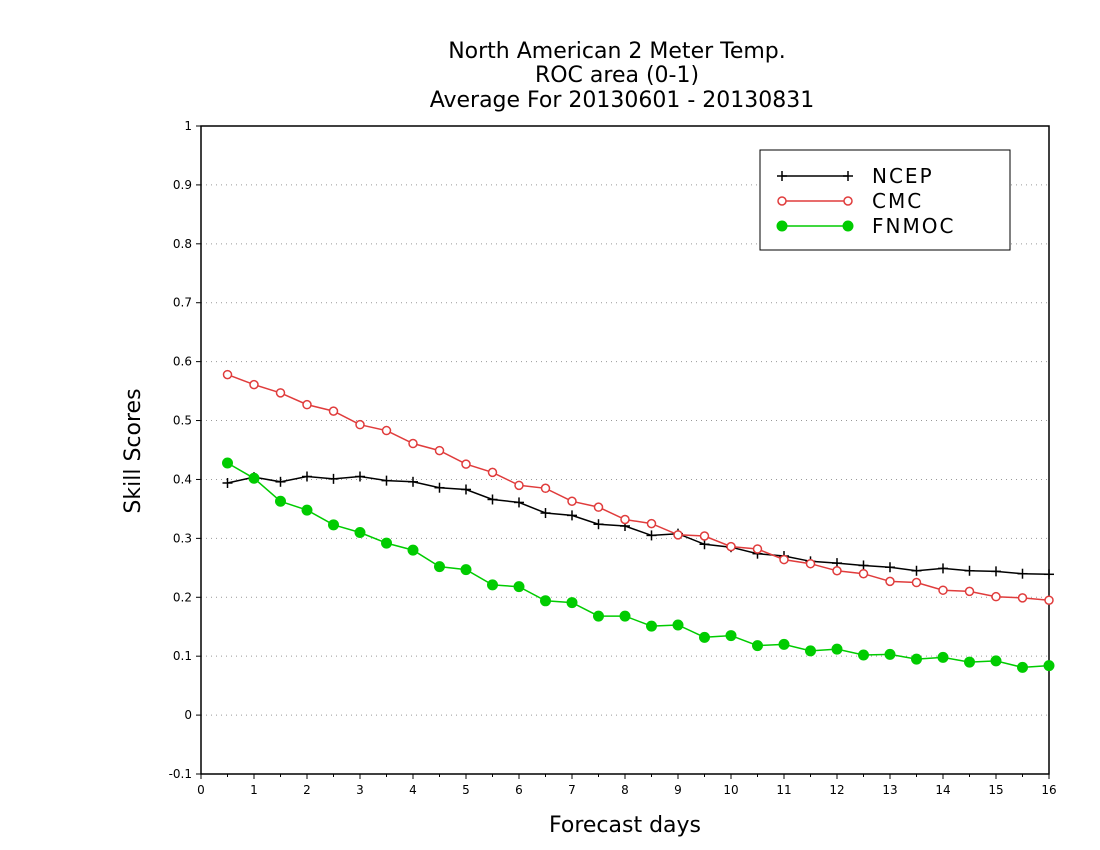 This screenshot has height=850, width=1100. What do you see at coordinates (617, 51) in the screenshot?
I see `title-line-1: North American 2 Meter Temp.` at bounding box center [617, 51].